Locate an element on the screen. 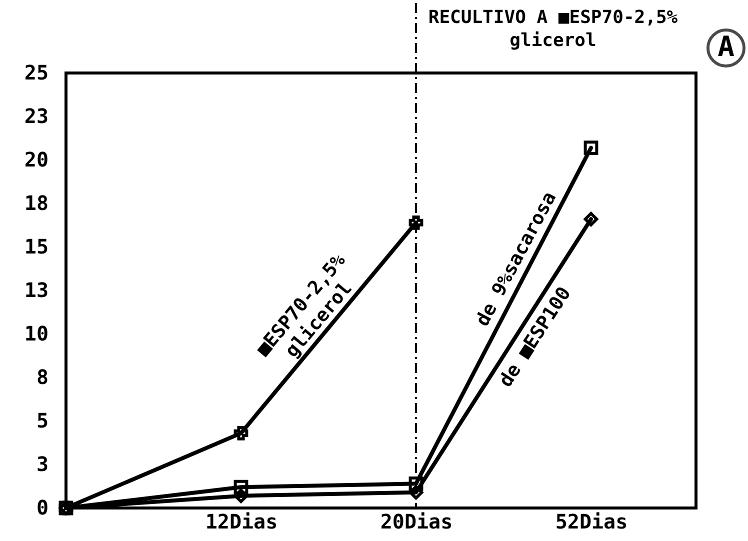  y-tick-label: 23 is located at coordinates (36, 116).